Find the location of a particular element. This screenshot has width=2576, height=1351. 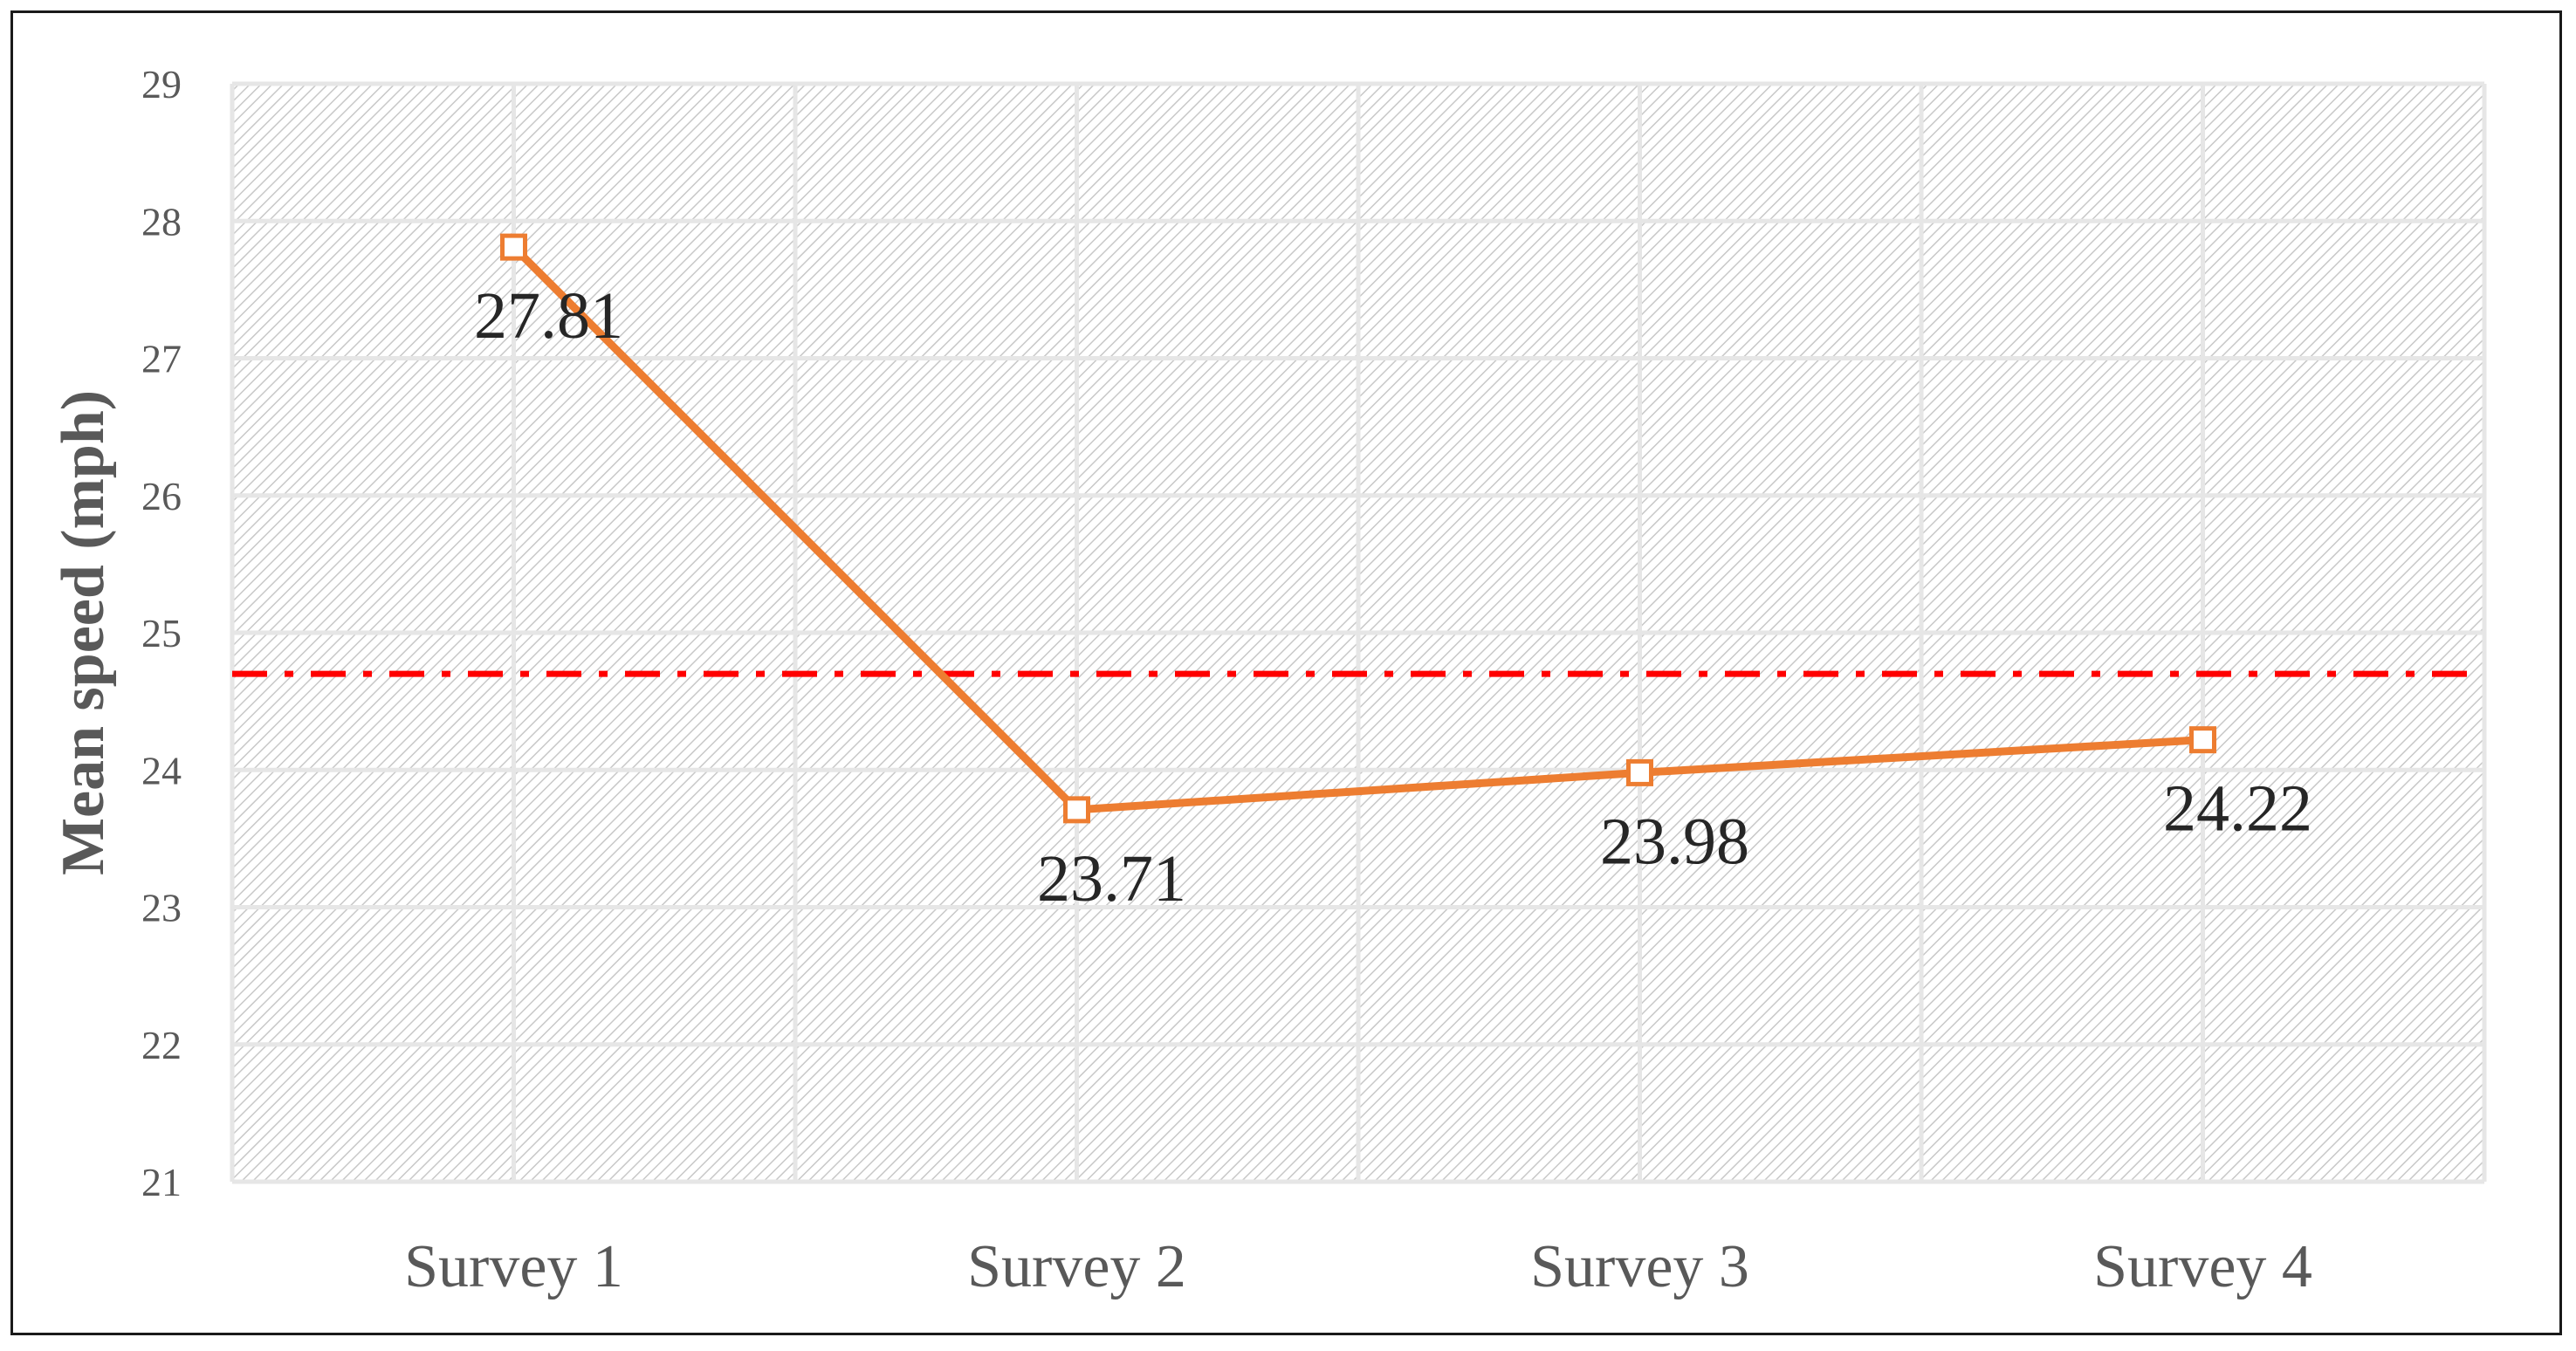

y-axis-ticks: 21 22 23 24 25 26 27 28 29 is located at coordinates (161, 633).